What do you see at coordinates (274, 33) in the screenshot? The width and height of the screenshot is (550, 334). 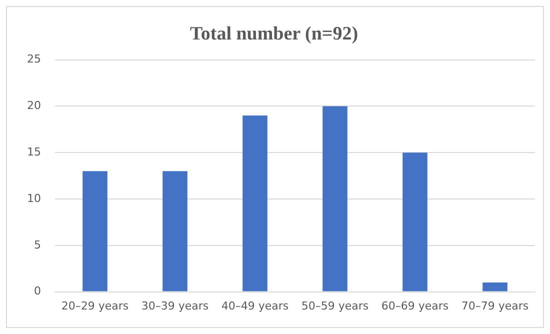 I see `chart-title: Total number (n=92)` at bounding box center [274, 33].